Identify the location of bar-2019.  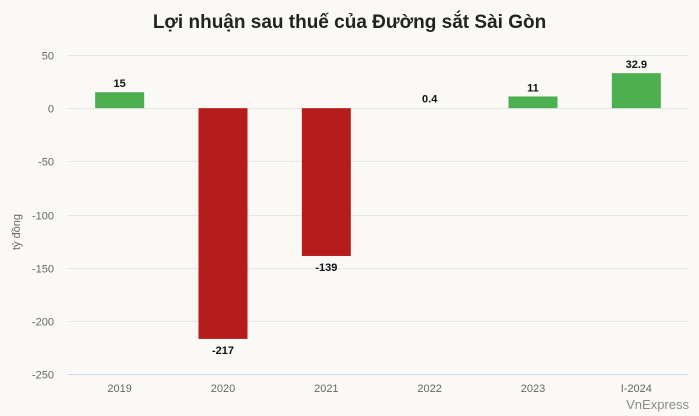
(120, 100).